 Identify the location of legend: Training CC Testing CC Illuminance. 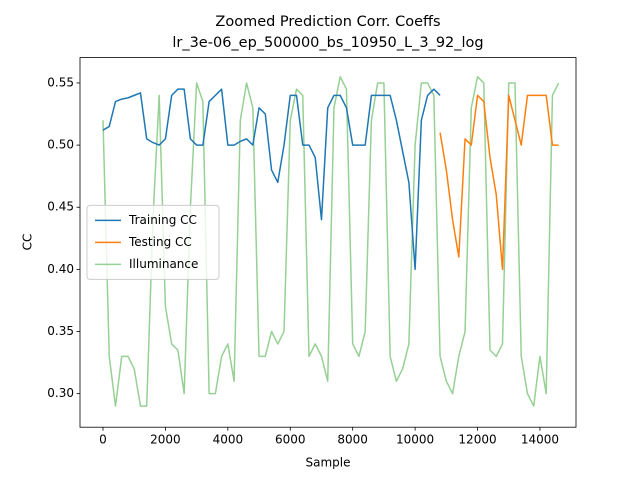
(153, 242).